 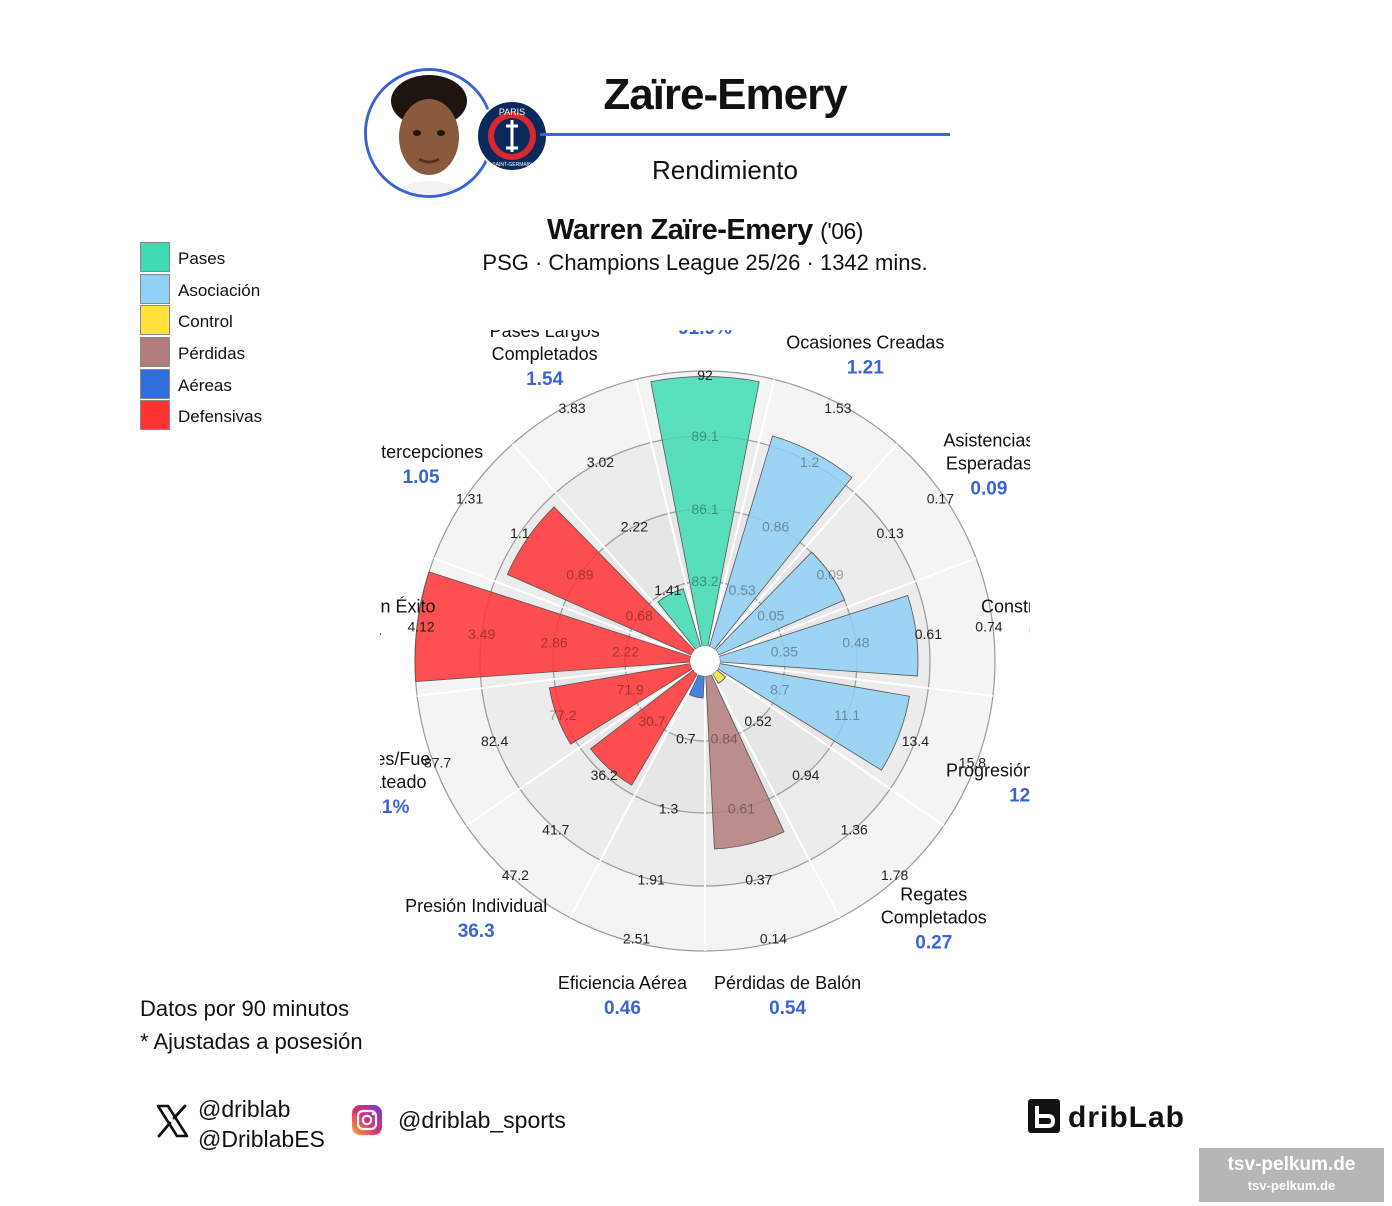 I want to click on category-value: 0.58, so click(x=1029, y=631).